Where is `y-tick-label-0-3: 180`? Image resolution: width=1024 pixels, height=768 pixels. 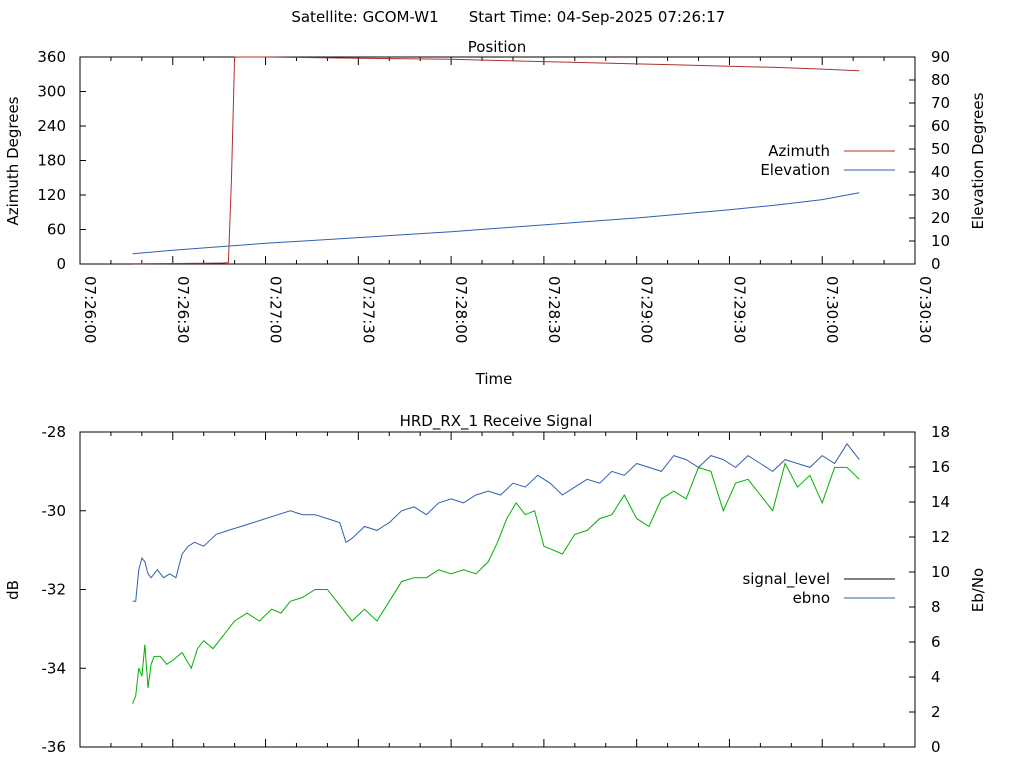 y-tick-label-0-3: 180 is located at coordinates (51, 161).